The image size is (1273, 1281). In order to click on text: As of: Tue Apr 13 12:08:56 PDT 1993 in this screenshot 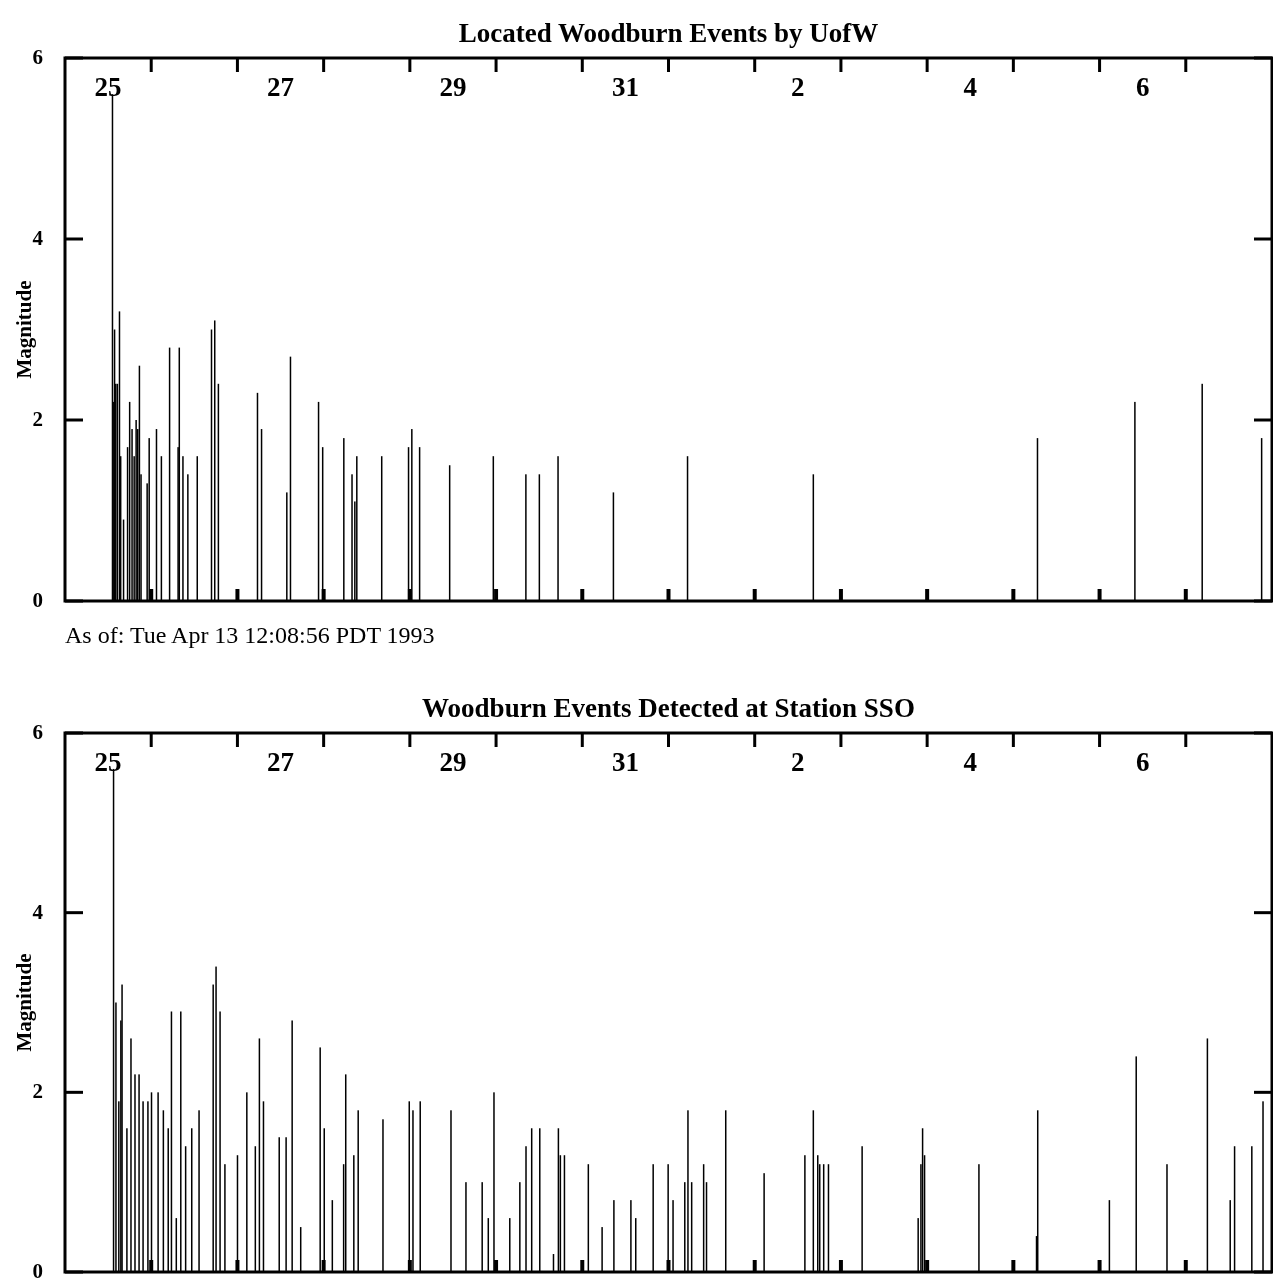, I will do `click(250, 635)`.